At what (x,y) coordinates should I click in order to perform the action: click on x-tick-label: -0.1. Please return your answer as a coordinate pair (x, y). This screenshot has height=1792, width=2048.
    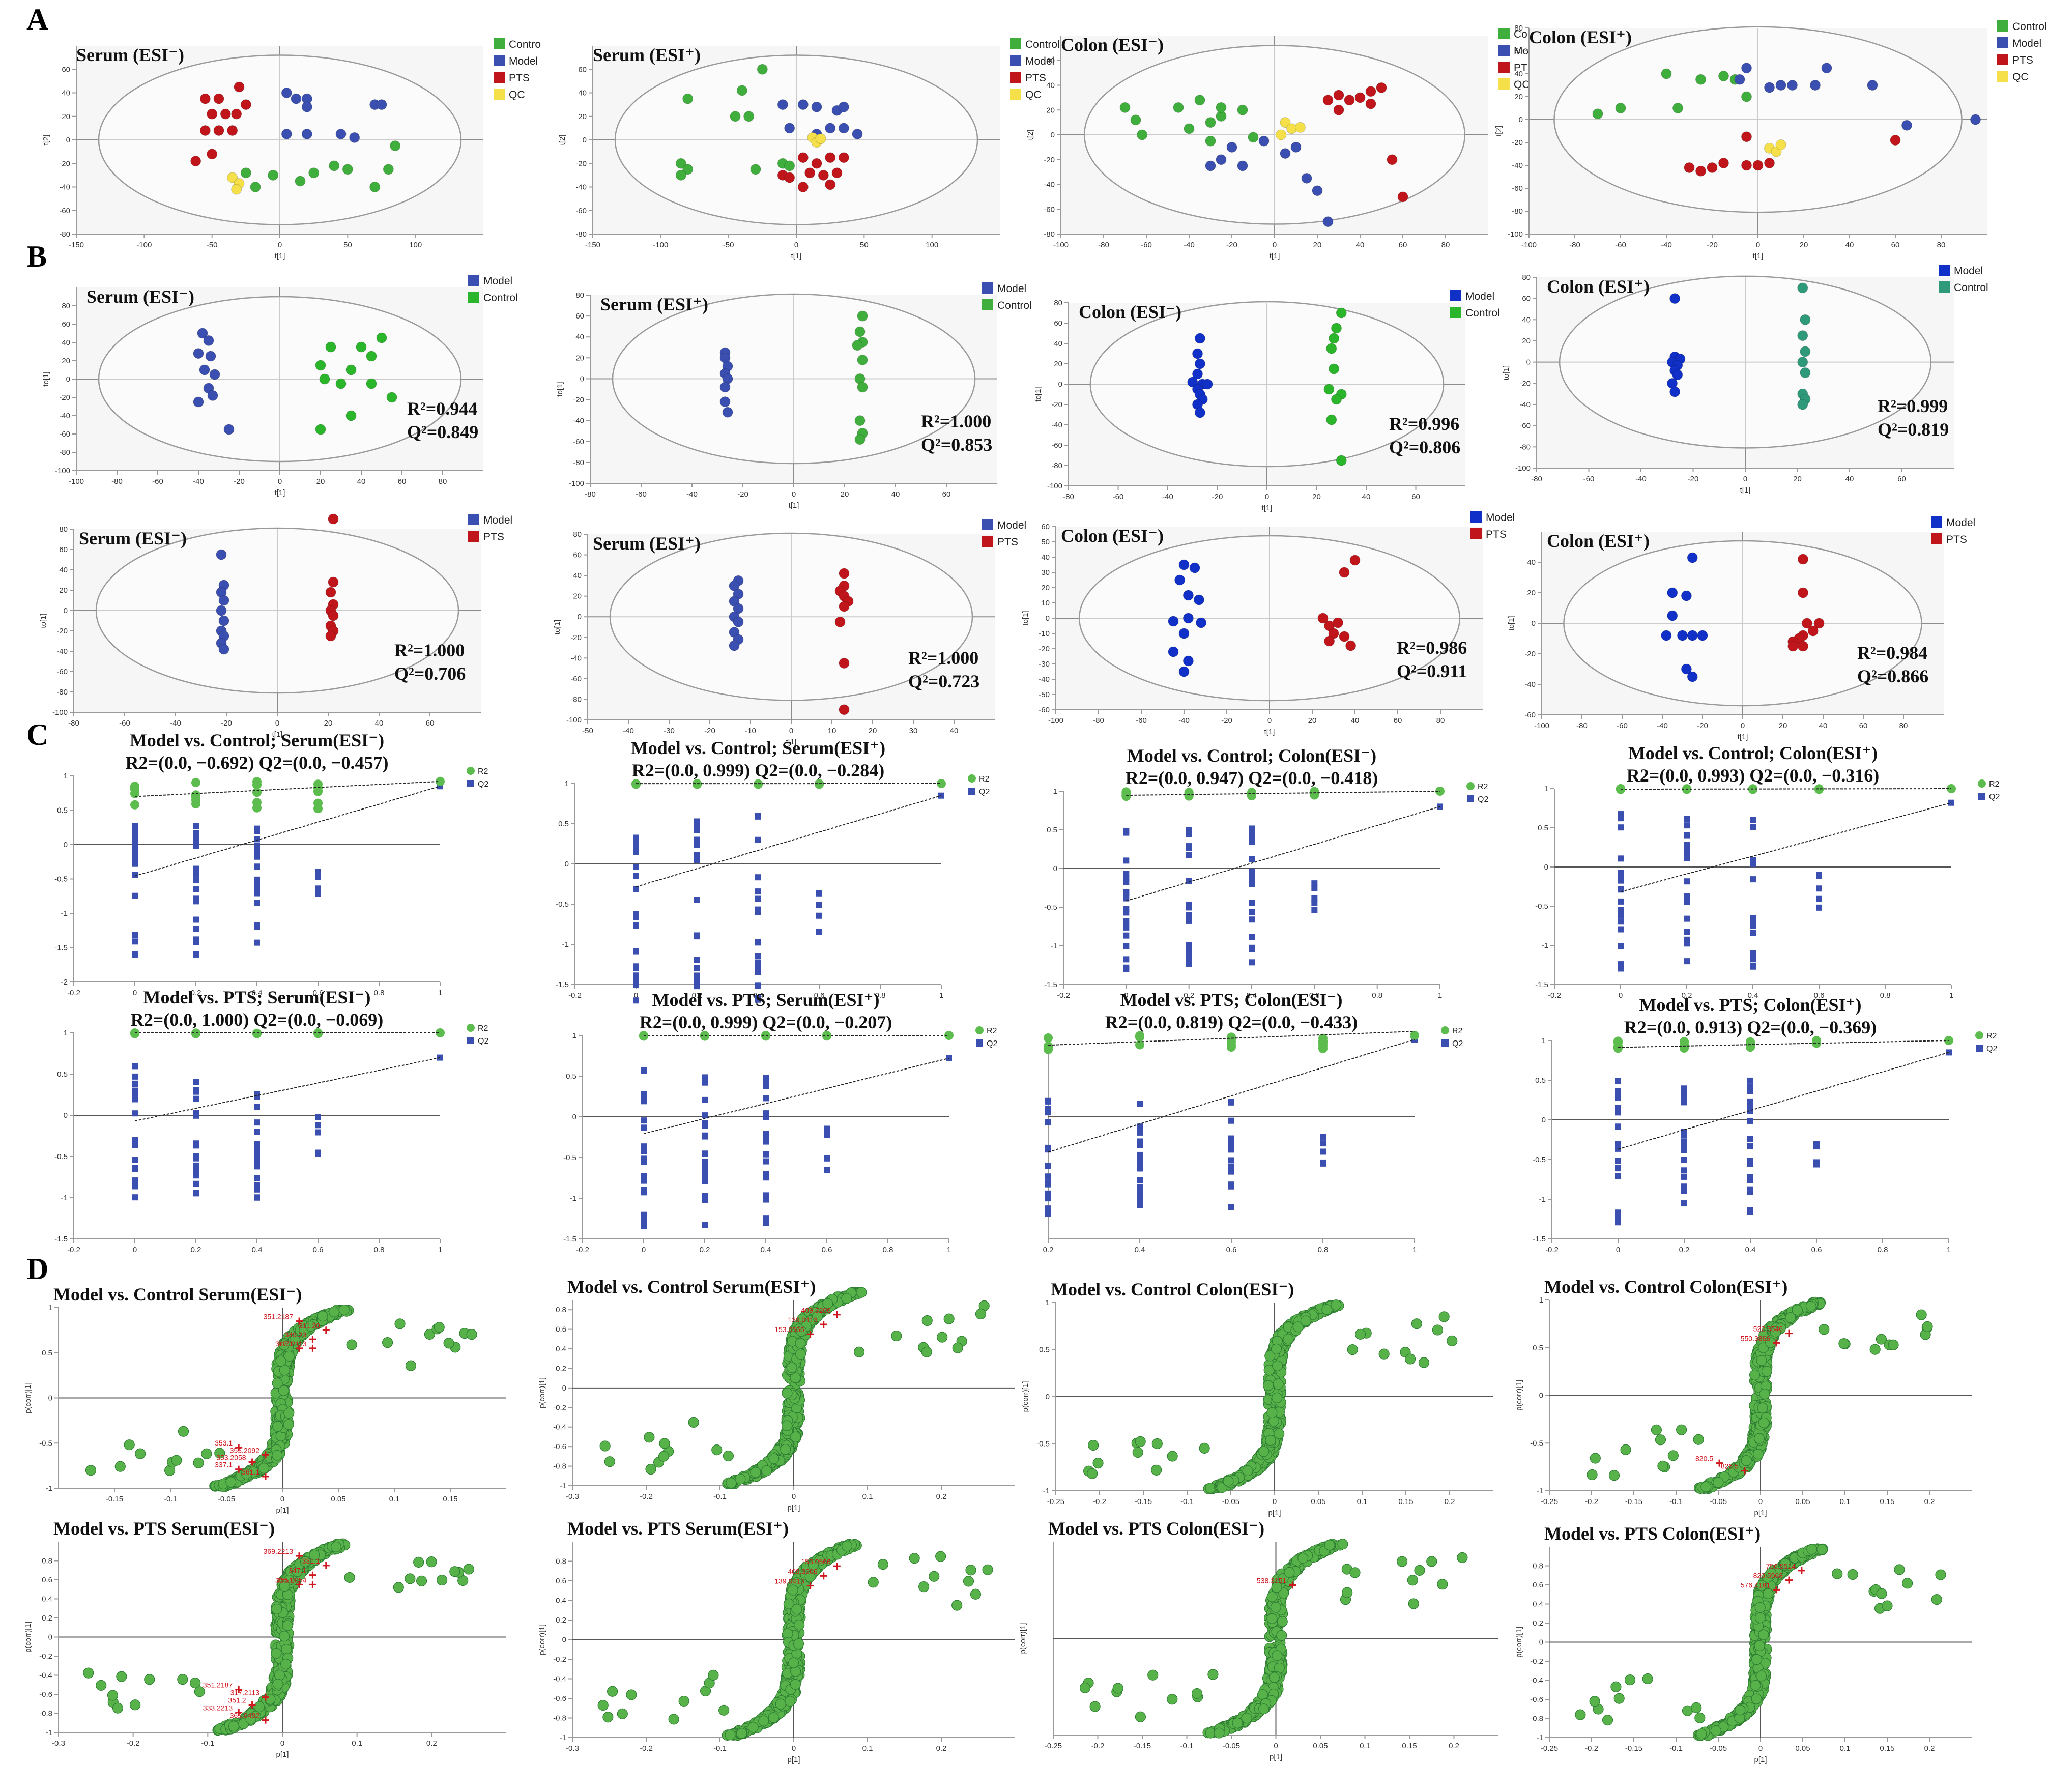
    Looking at the image, I should click on (170, 1499).